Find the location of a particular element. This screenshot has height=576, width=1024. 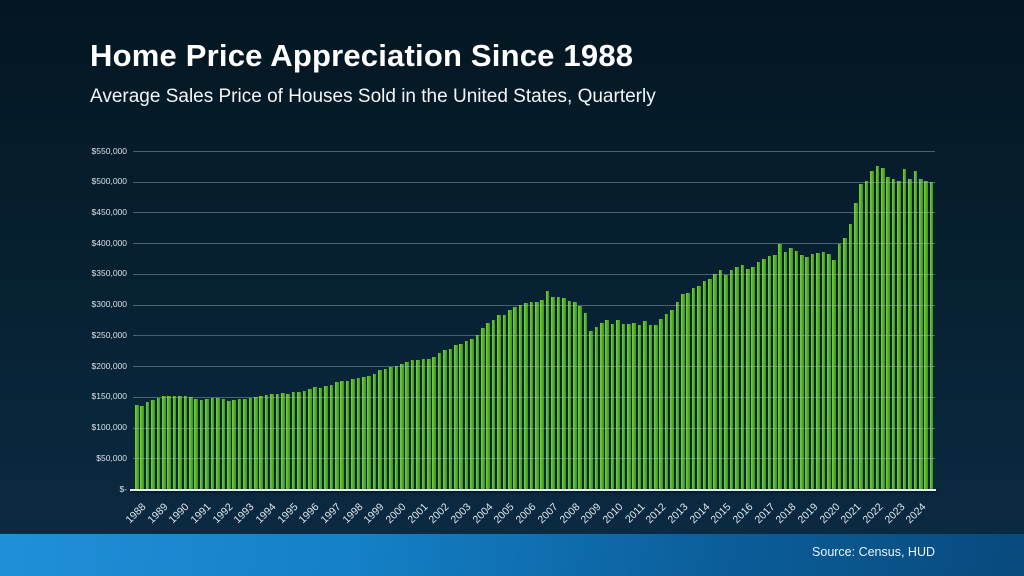

y-tick-label: $550,000 is located at coordinates (109, 150).